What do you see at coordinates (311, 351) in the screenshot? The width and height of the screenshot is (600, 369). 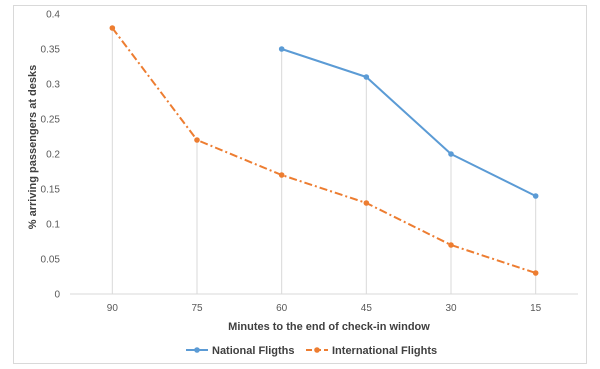 I see `legend: National Fligths International Flights` at bounding box center [311, 351].